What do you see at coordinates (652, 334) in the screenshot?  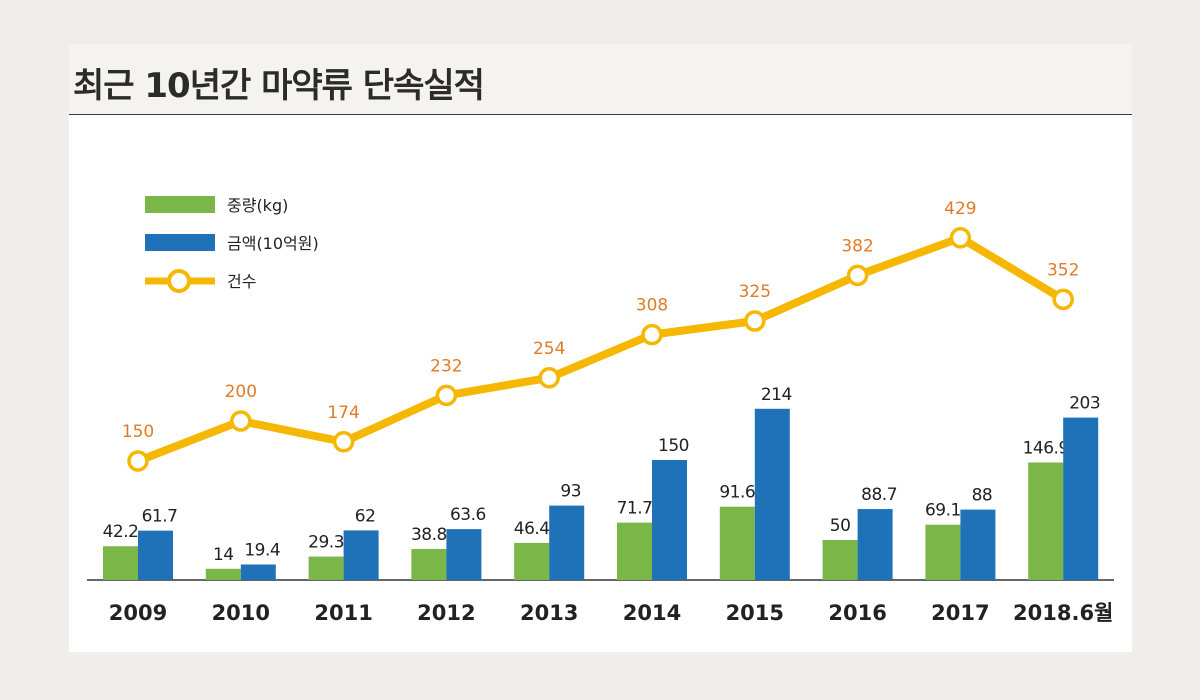 I see `cases-point-2014` at bounding box center [652, 334].